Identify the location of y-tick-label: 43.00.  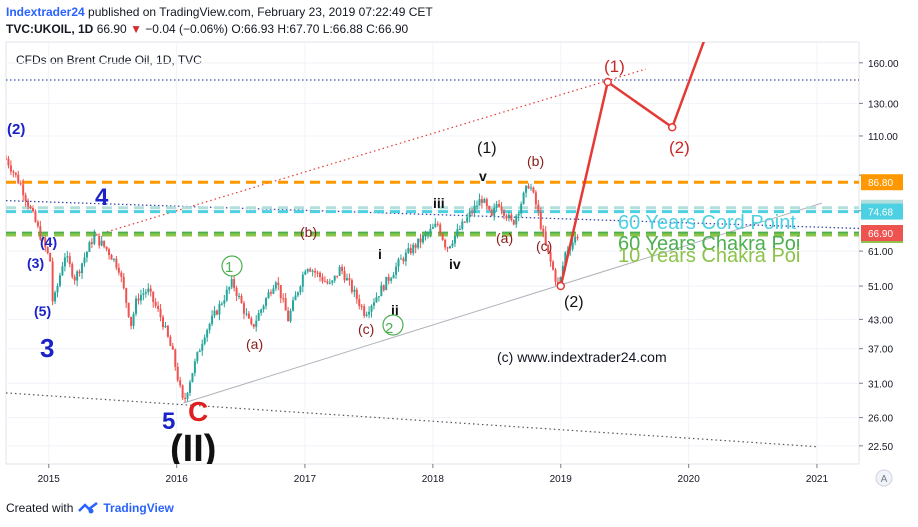
(880, 320).